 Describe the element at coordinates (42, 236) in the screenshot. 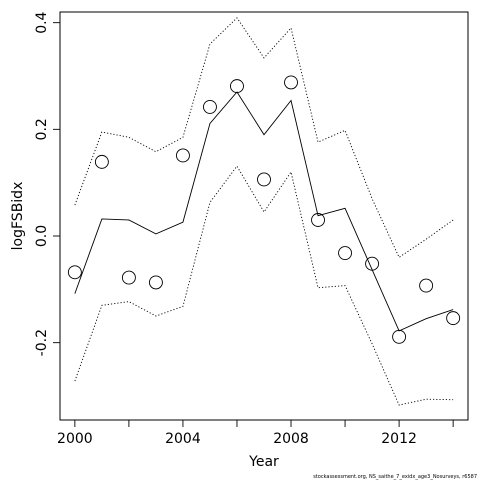

I see `y-tick-label: 0.0` at that location.